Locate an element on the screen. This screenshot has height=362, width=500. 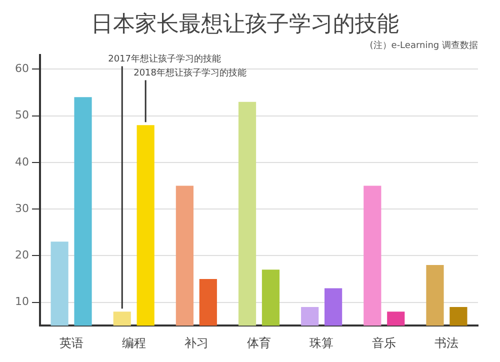
chart-title: 日本家长最想让孩子学习的技能 is located at coordinates (245, 24).